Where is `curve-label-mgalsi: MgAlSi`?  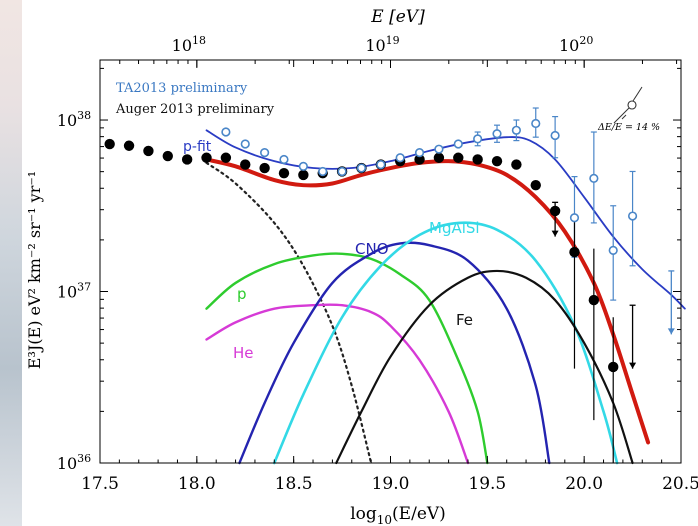
curve-label-mgalsi: MgAlSi is located at coordinates (454, 228).